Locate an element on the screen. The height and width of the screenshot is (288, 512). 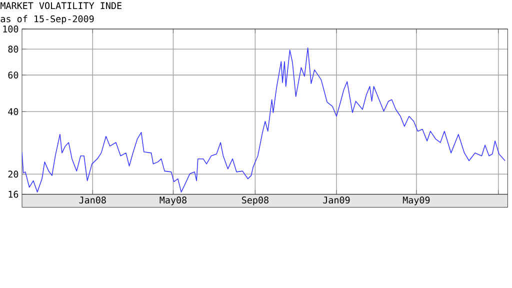
x-tick-label: May09 is located at coordinates (416, 201).